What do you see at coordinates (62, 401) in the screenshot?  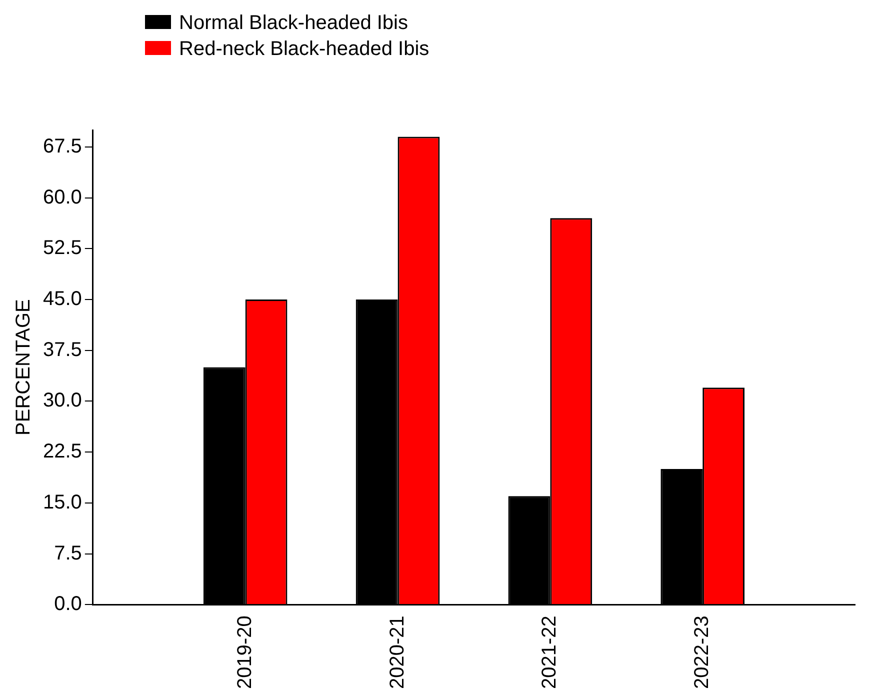 I see `y-tick-label: 30.0` at bounding box center [62, 401].